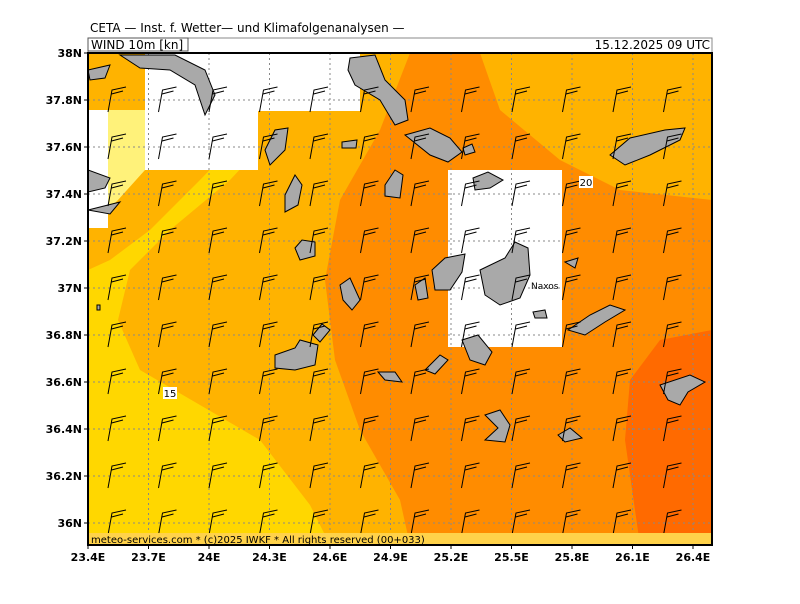 Image resolution: width=800 pixels, height=604 pixels. I want to click on lat-label: 37.8N, so click(64, 100).